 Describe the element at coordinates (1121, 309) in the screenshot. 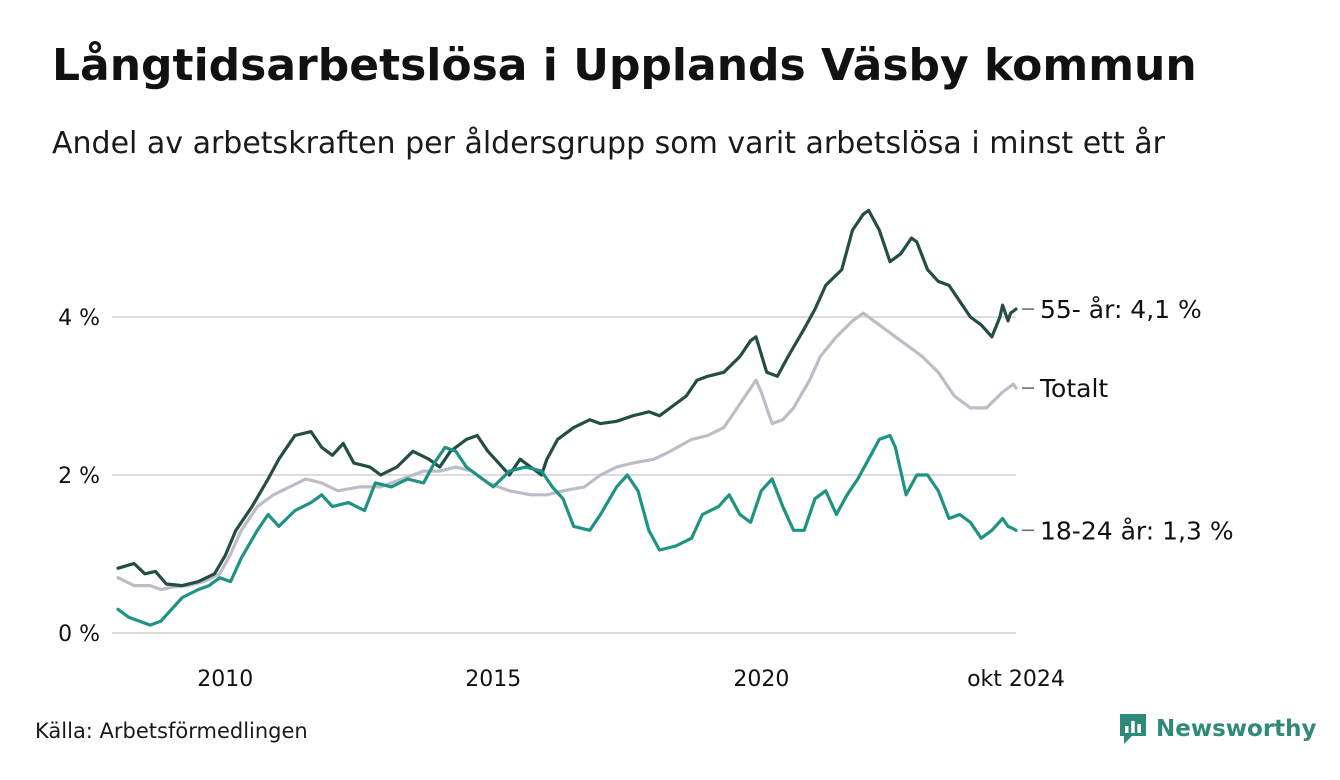

I see `series-end-label: 55- år: 4,1 %` at that location.